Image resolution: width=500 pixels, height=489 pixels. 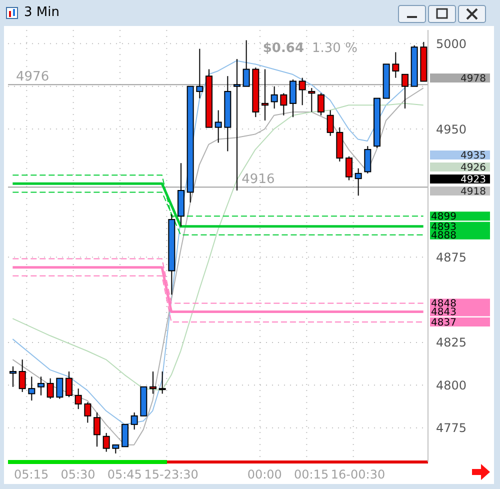 What do you see at coordinates (473, 79) in the screenshot?
I see `text: 4978` at bounding box center [473, 79].